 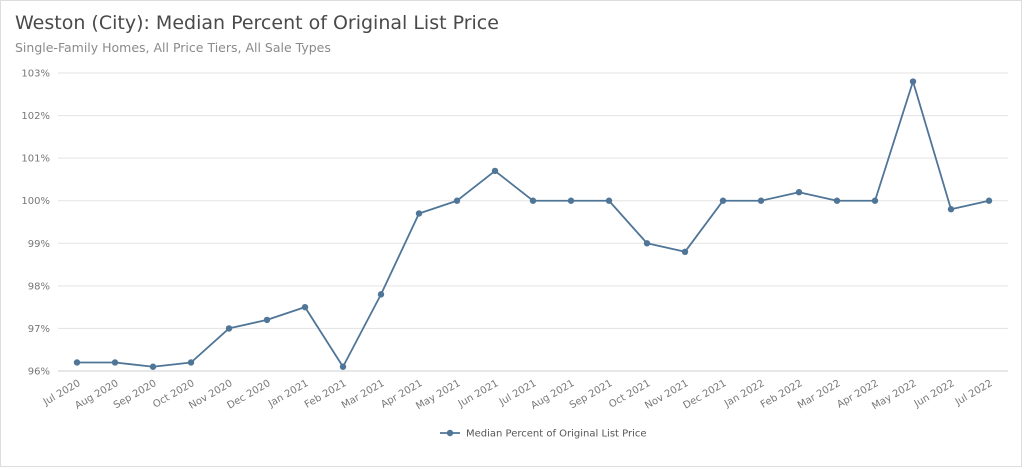 What do you see at coordinates (744, 394) in the screenshot?
I see `x-tick-label: Jan 2022` at bounding box center [744, 394].